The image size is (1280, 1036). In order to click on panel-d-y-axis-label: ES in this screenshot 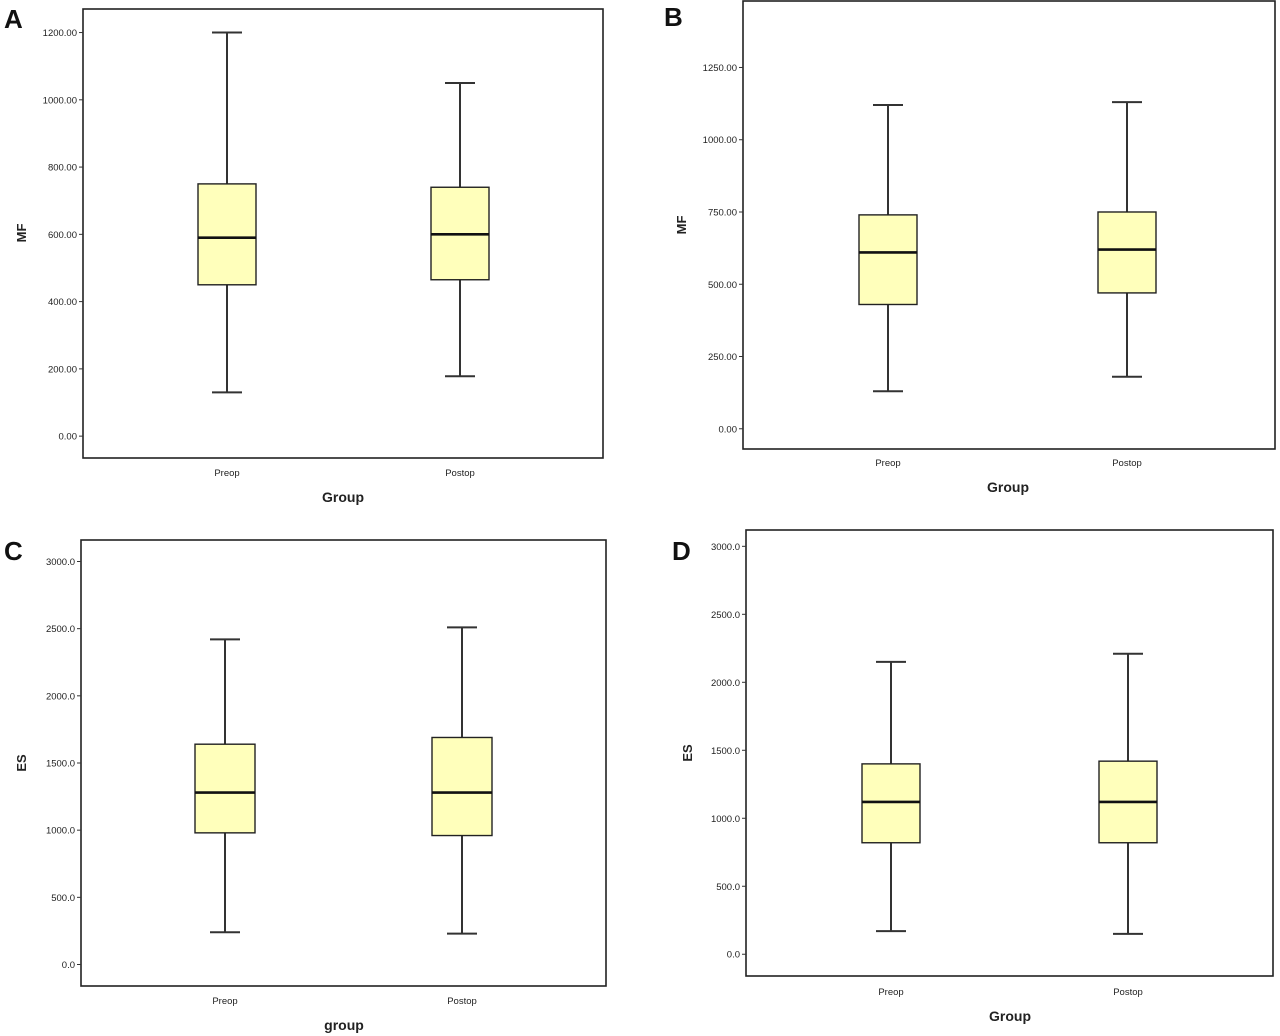, I will do `click(687, 753)`.